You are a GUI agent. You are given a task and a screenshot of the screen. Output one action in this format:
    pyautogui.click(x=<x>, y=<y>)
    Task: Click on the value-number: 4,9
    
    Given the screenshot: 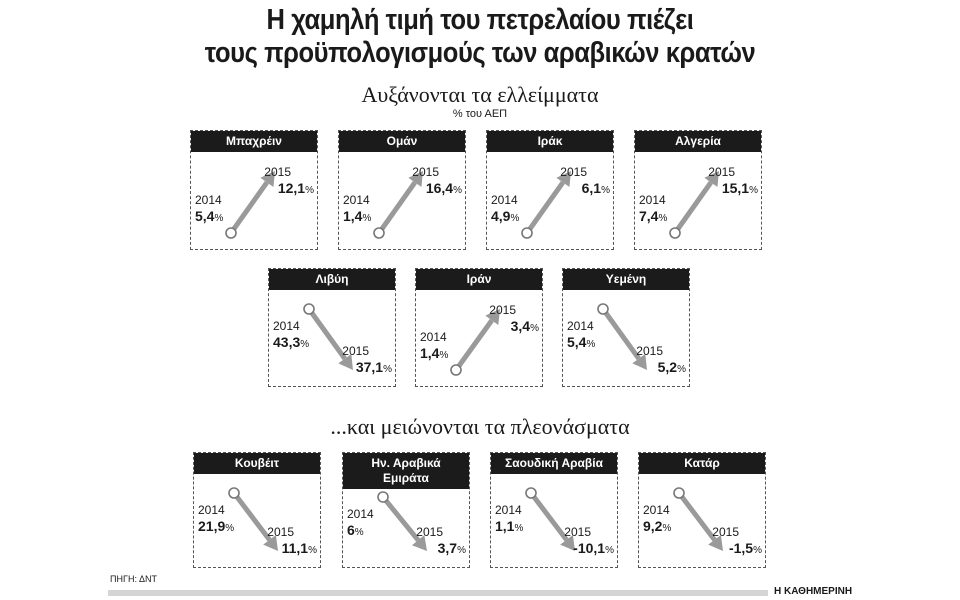 What is the action you would take?
    pyautogui.click(x=501, y=216)
    